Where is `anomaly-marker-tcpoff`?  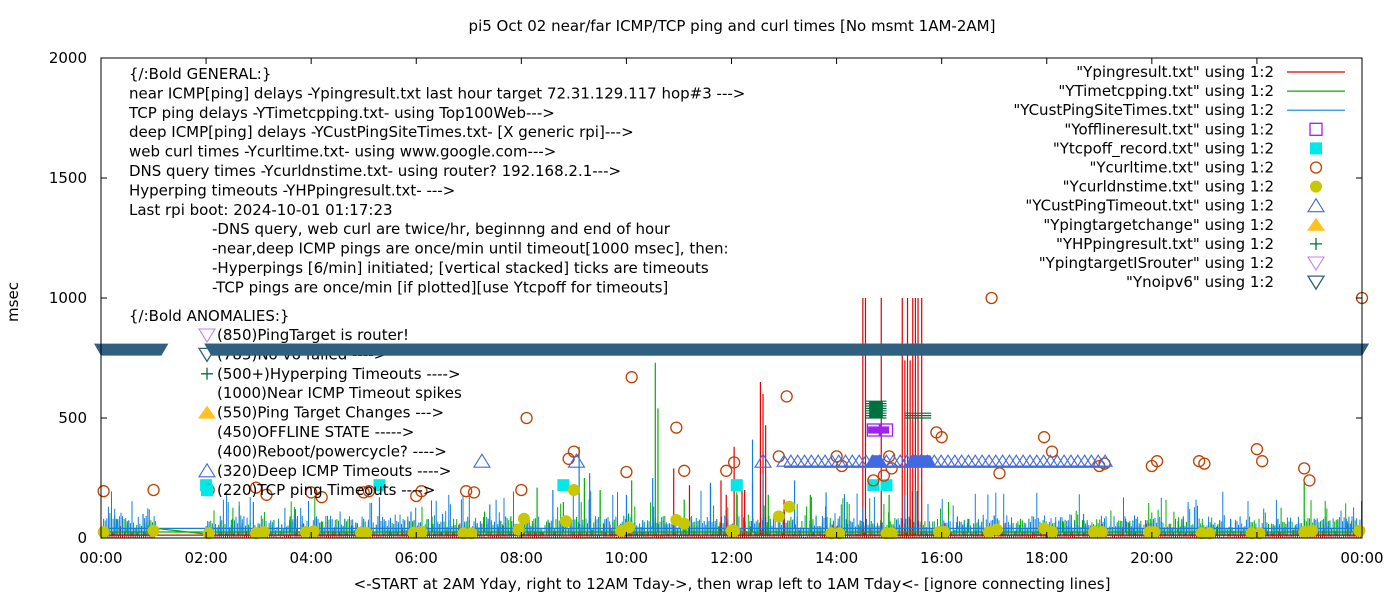 anomaly-marker-tcpoff is located at coordinates (207, 490).